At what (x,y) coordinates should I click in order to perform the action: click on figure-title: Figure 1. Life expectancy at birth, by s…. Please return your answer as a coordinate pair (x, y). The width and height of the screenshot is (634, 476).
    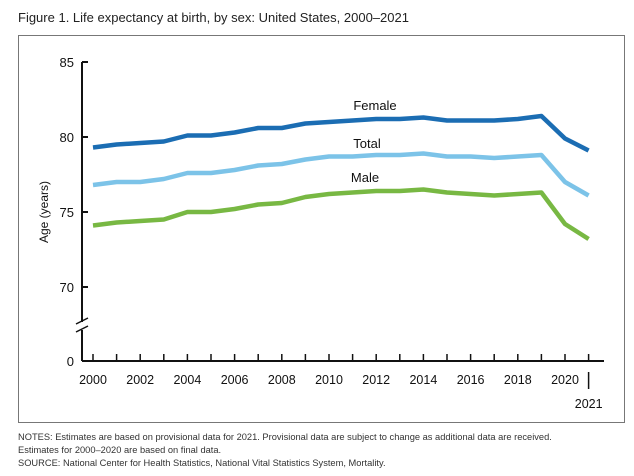
    Looking at the image, I should click on (213, 17).